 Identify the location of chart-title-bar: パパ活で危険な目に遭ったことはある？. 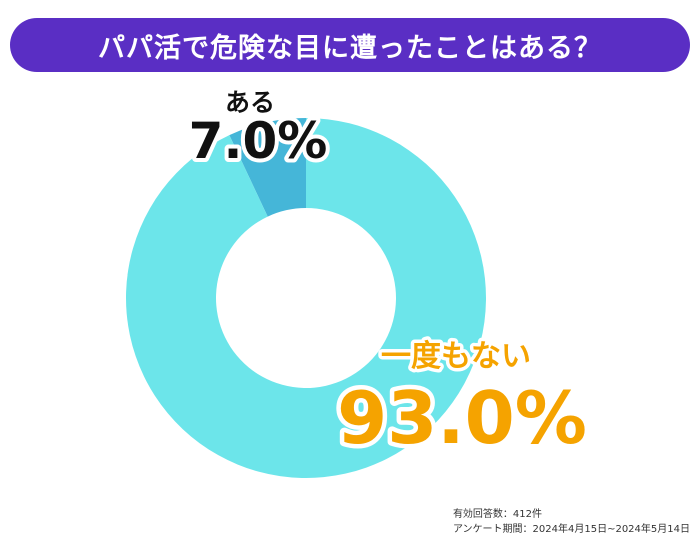
(350, 45).